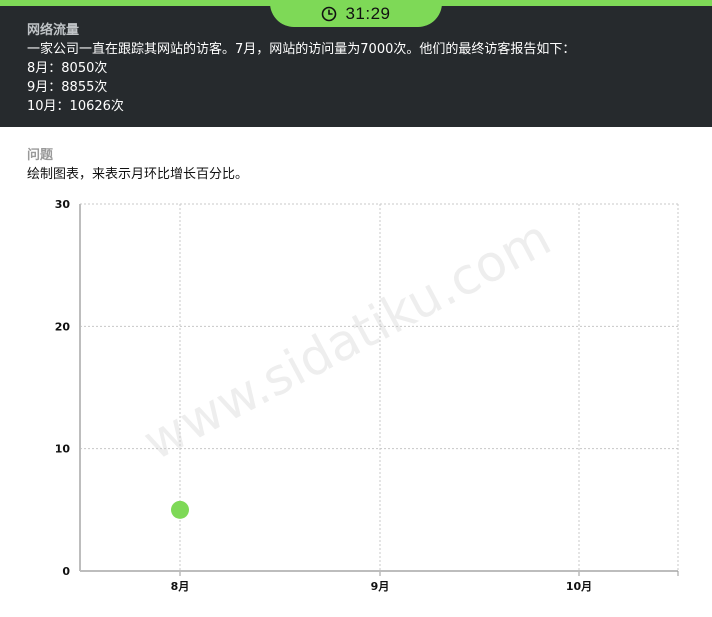 Image resolution: width=712 pixels, height=617 pixels. What do you see at coordinates (138, 174) in the screenshot?
I see `question-text: 绘制图表，来表示月环比增长百分比。` at bounding box center [138, 174].